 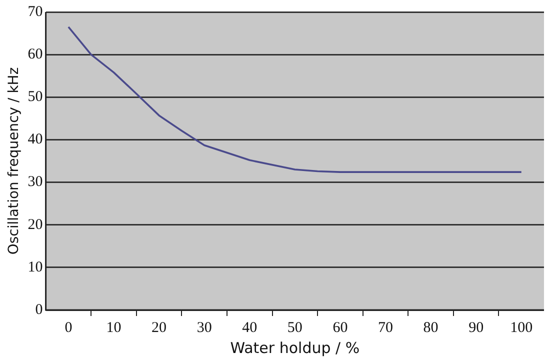 What do you see at coordinates (250, 328) in the screenshot?
I see `x-tick-label: 40` at bounding box center [250, 328].